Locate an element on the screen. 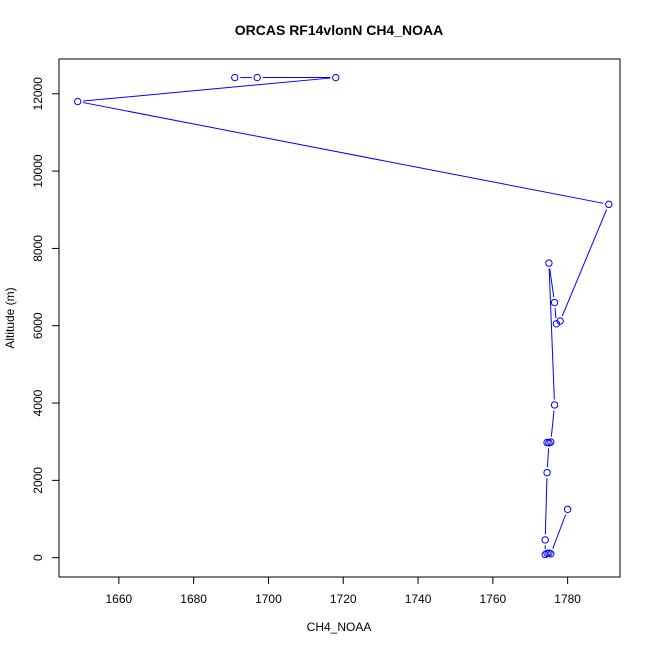  y-tick-label: 0 is located at coordinates (38, 557).